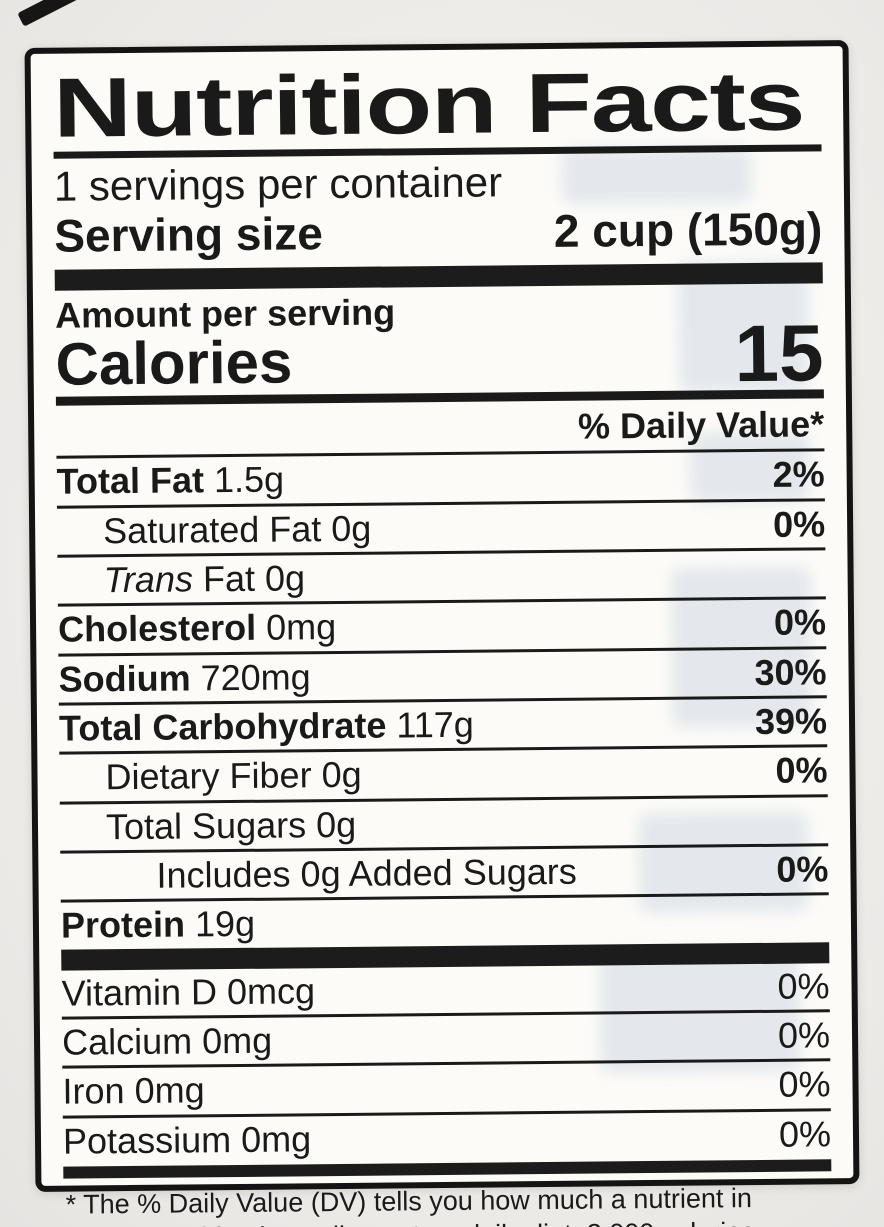 This screenshot has height=1227, width=884. I want to click on vitamin-row: Iron 0mg 0%, so click(446, 1087).